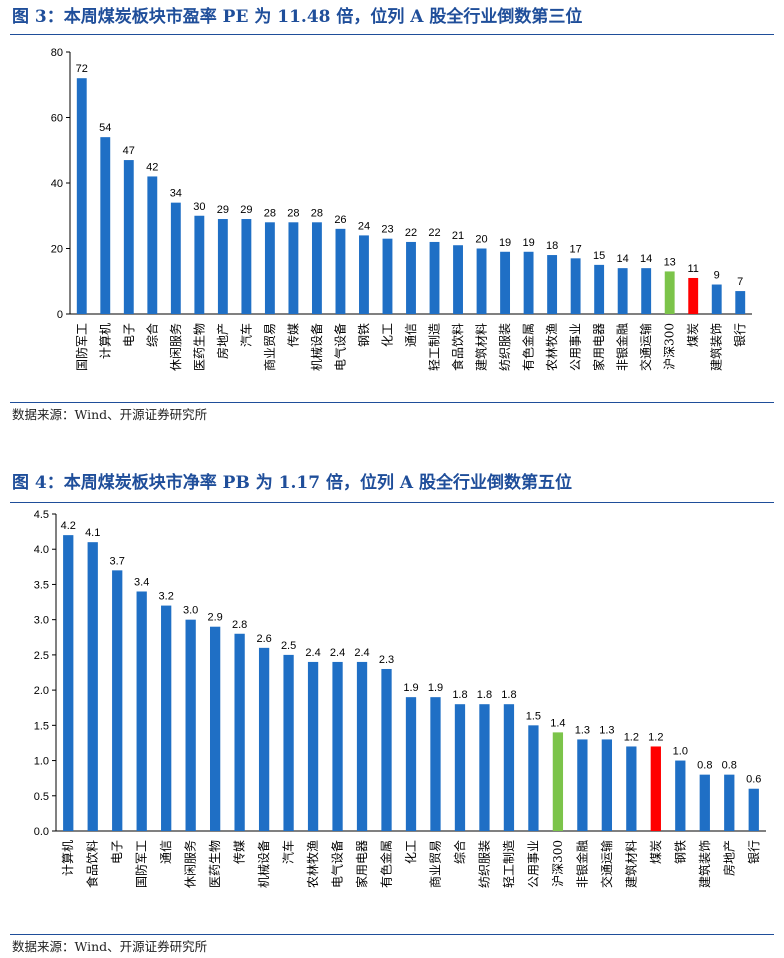 Image resolution: width=784 pixels, height=958 pixels. Describe the element at coordinates (392, 934) in the screenshot. I see `figure-4-bottom-rule` at that location.